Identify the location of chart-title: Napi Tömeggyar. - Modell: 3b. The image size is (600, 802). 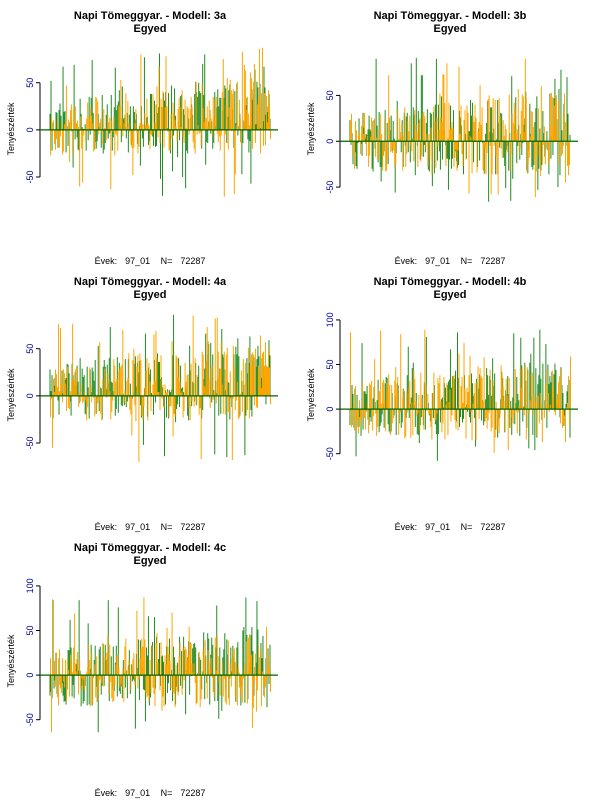
(450, 16).